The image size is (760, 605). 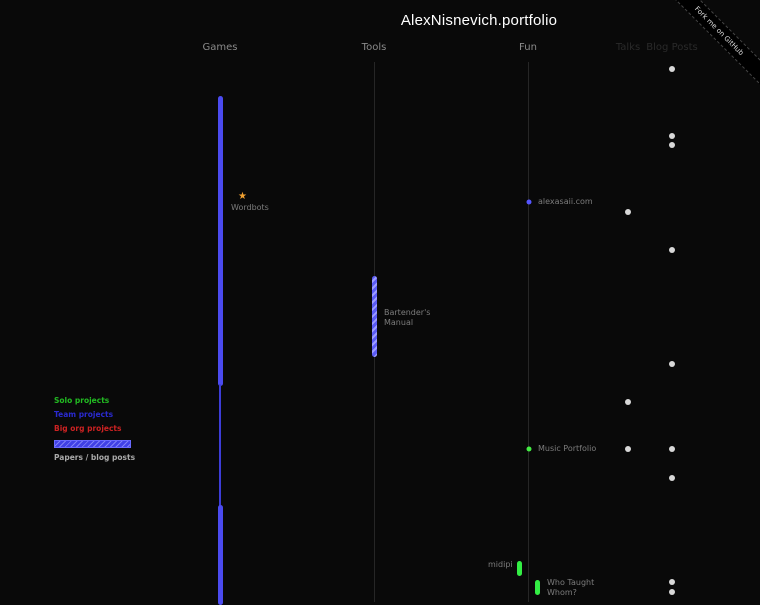 What do you see at coordinates (565, 201) in the screenshot?
I see `project-label-alexasaii: alexasaii.com` at bounding box center [565, 201].